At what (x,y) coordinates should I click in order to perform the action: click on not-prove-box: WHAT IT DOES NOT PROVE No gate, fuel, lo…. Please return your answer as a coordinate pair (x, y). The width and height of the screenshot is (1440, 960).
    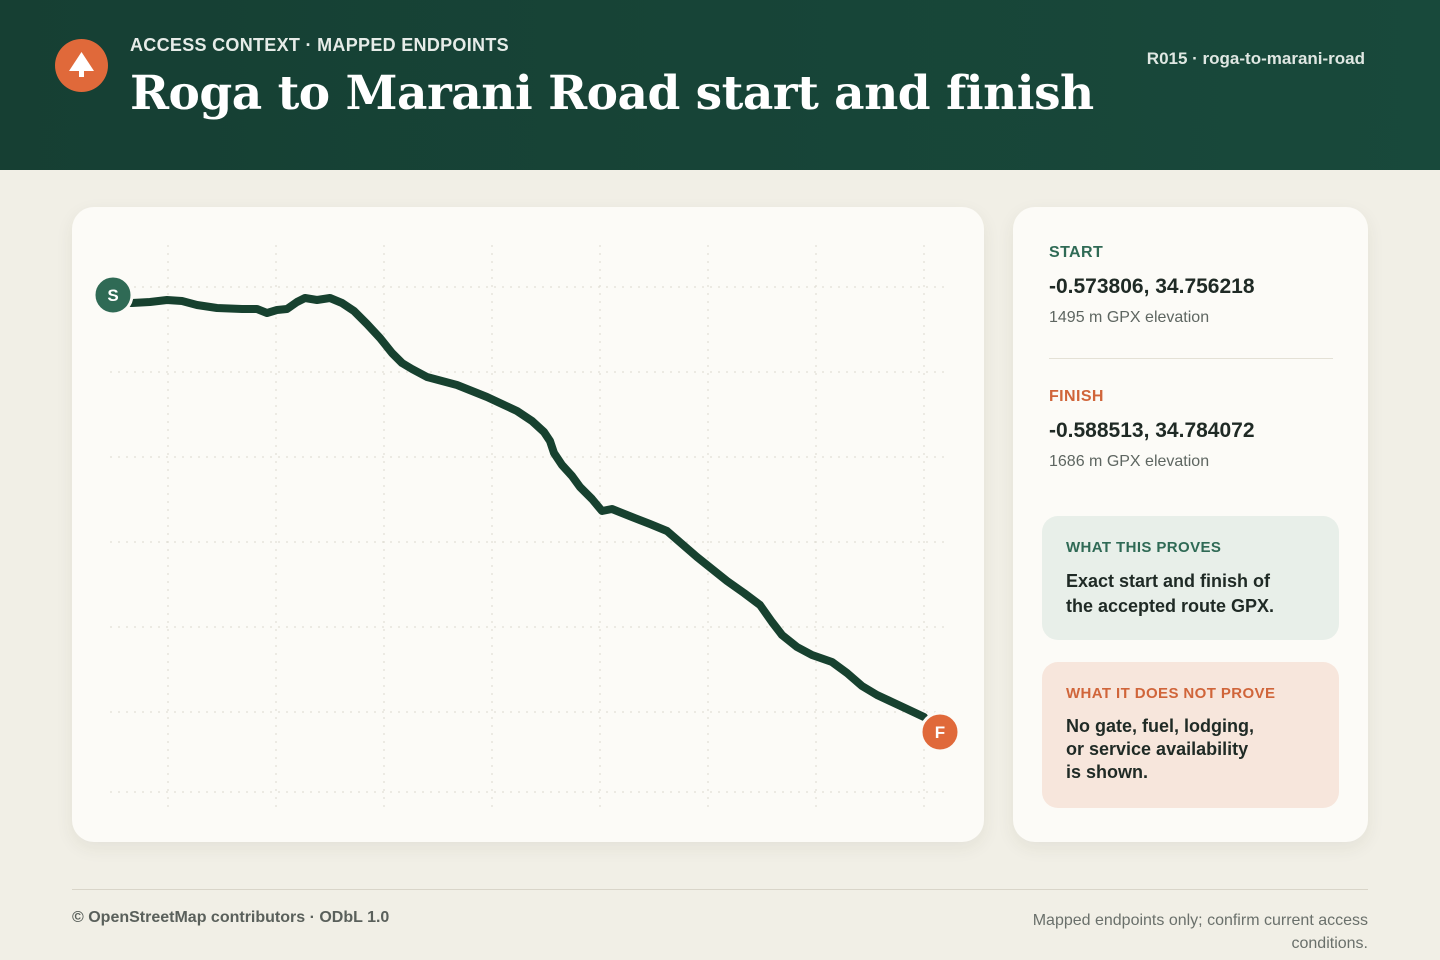
    Looking at the image, I should click on (1190, 735).